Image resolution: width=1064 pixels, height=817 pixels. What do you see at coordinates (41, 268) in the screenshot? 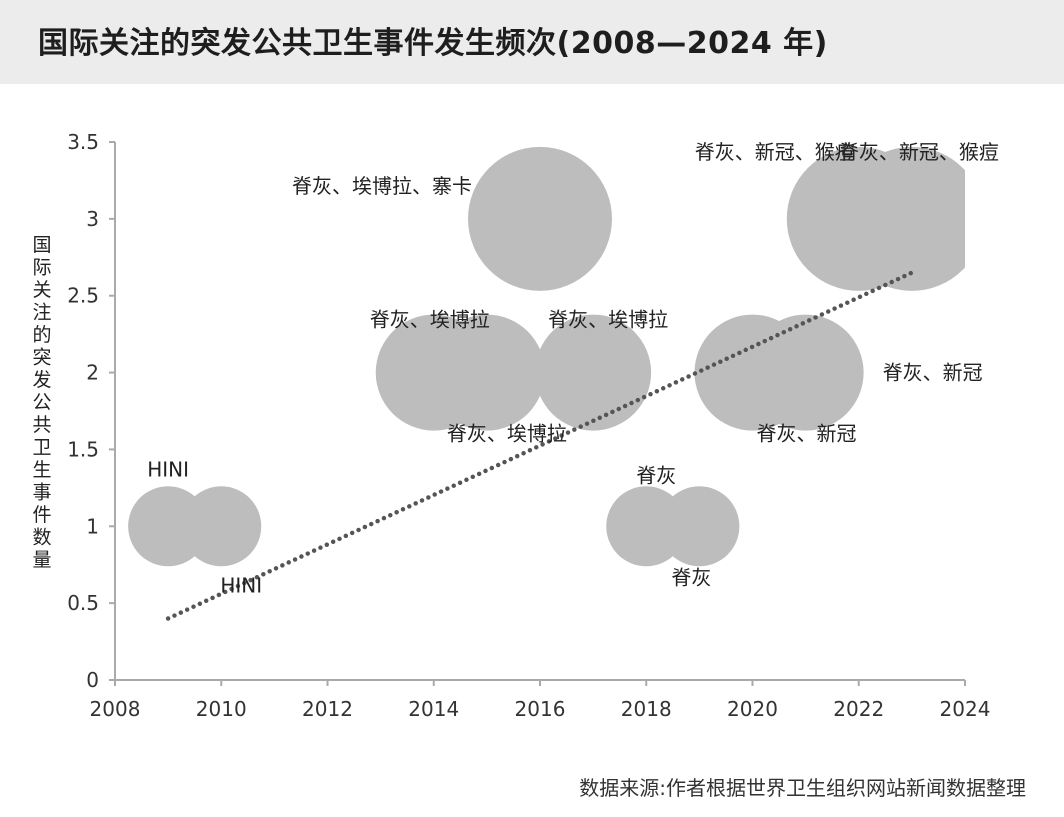
I see `y-axis-label-char: 际` at bounding box center [41, 268].